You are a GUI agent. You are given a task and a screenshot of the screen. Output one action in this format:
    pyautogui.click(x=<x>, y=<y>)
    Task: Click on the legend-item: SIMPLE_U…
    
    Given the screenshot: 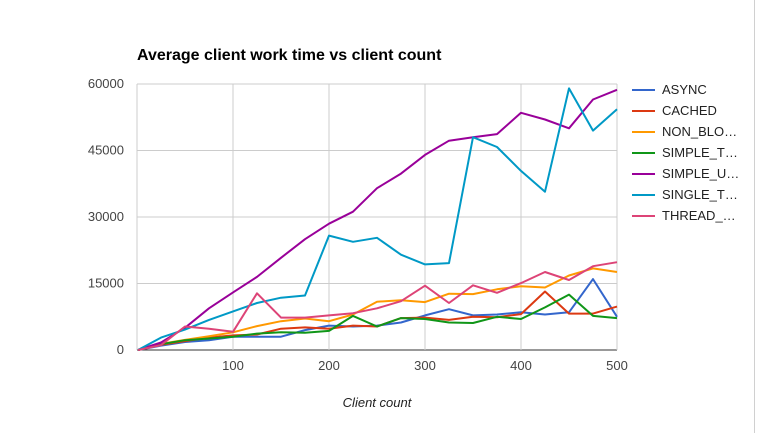 What is the action you would take?
    pyautogui.click(x=685, y=173)
    